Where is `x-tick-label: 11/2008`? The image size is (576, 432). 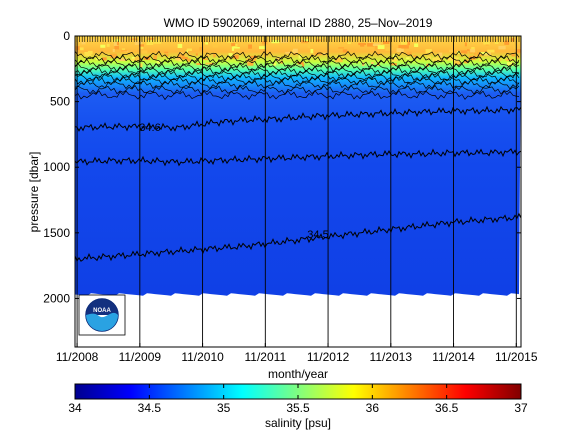 x-tick-label: 11/2008 is located at coordinates (77, 357).